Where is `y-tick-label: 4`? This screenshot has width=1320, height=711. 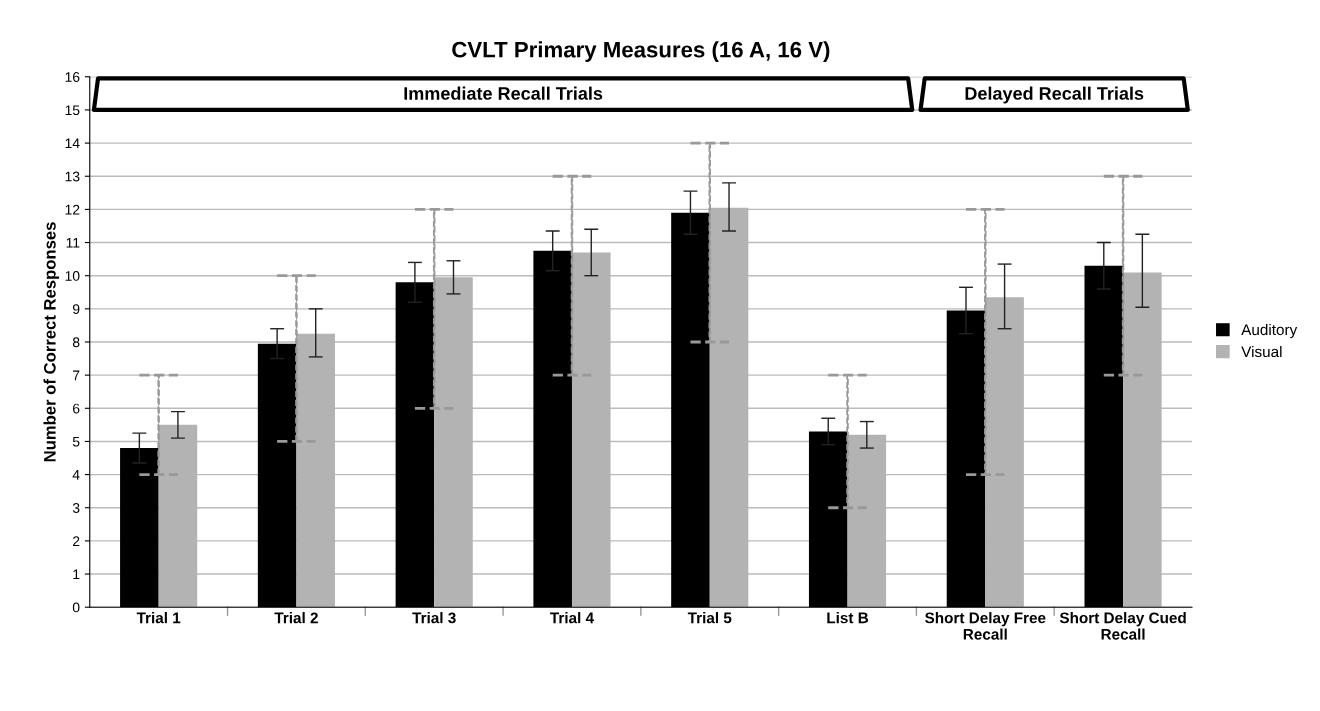 y-tick-label: 4 is located at coordinates (76, 475).